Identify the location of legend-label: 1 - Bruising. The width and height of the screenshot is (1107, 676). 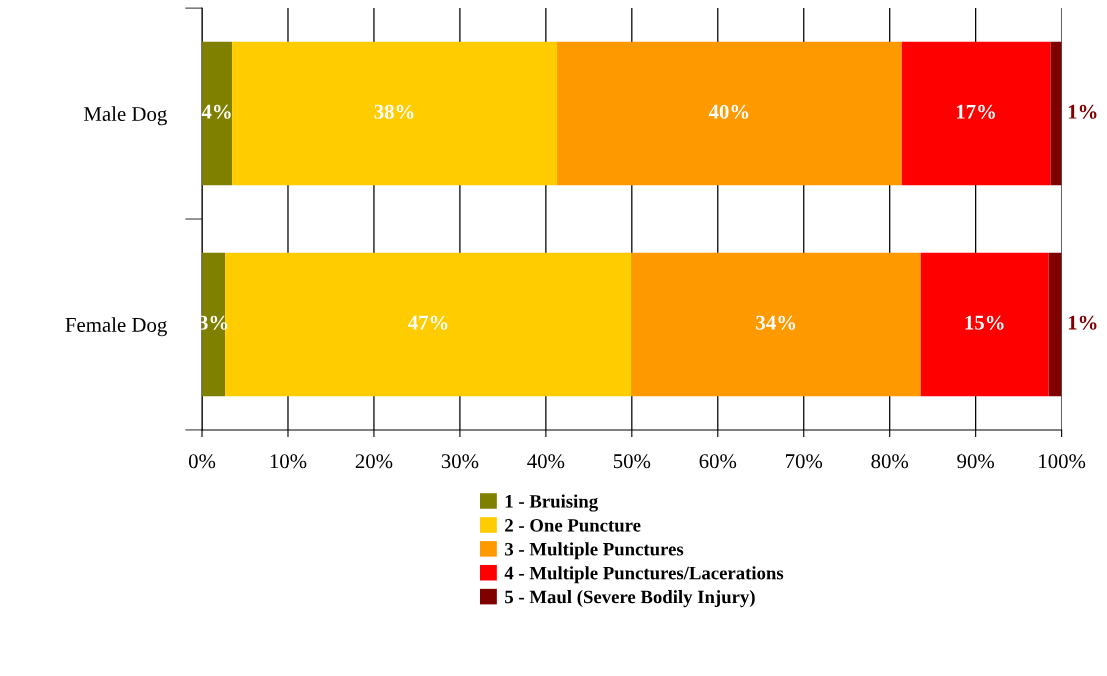
(551, 503).